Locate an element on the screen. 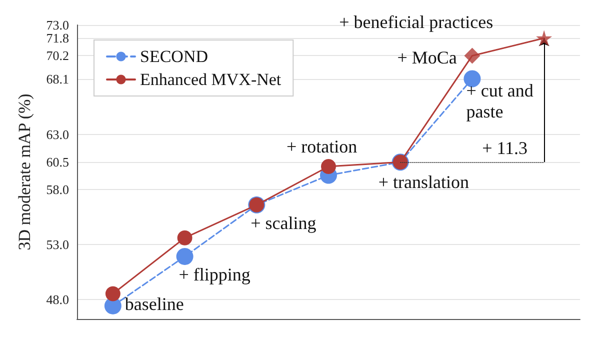  annotation: + beneficial practices is located at coordinates (416, 22).